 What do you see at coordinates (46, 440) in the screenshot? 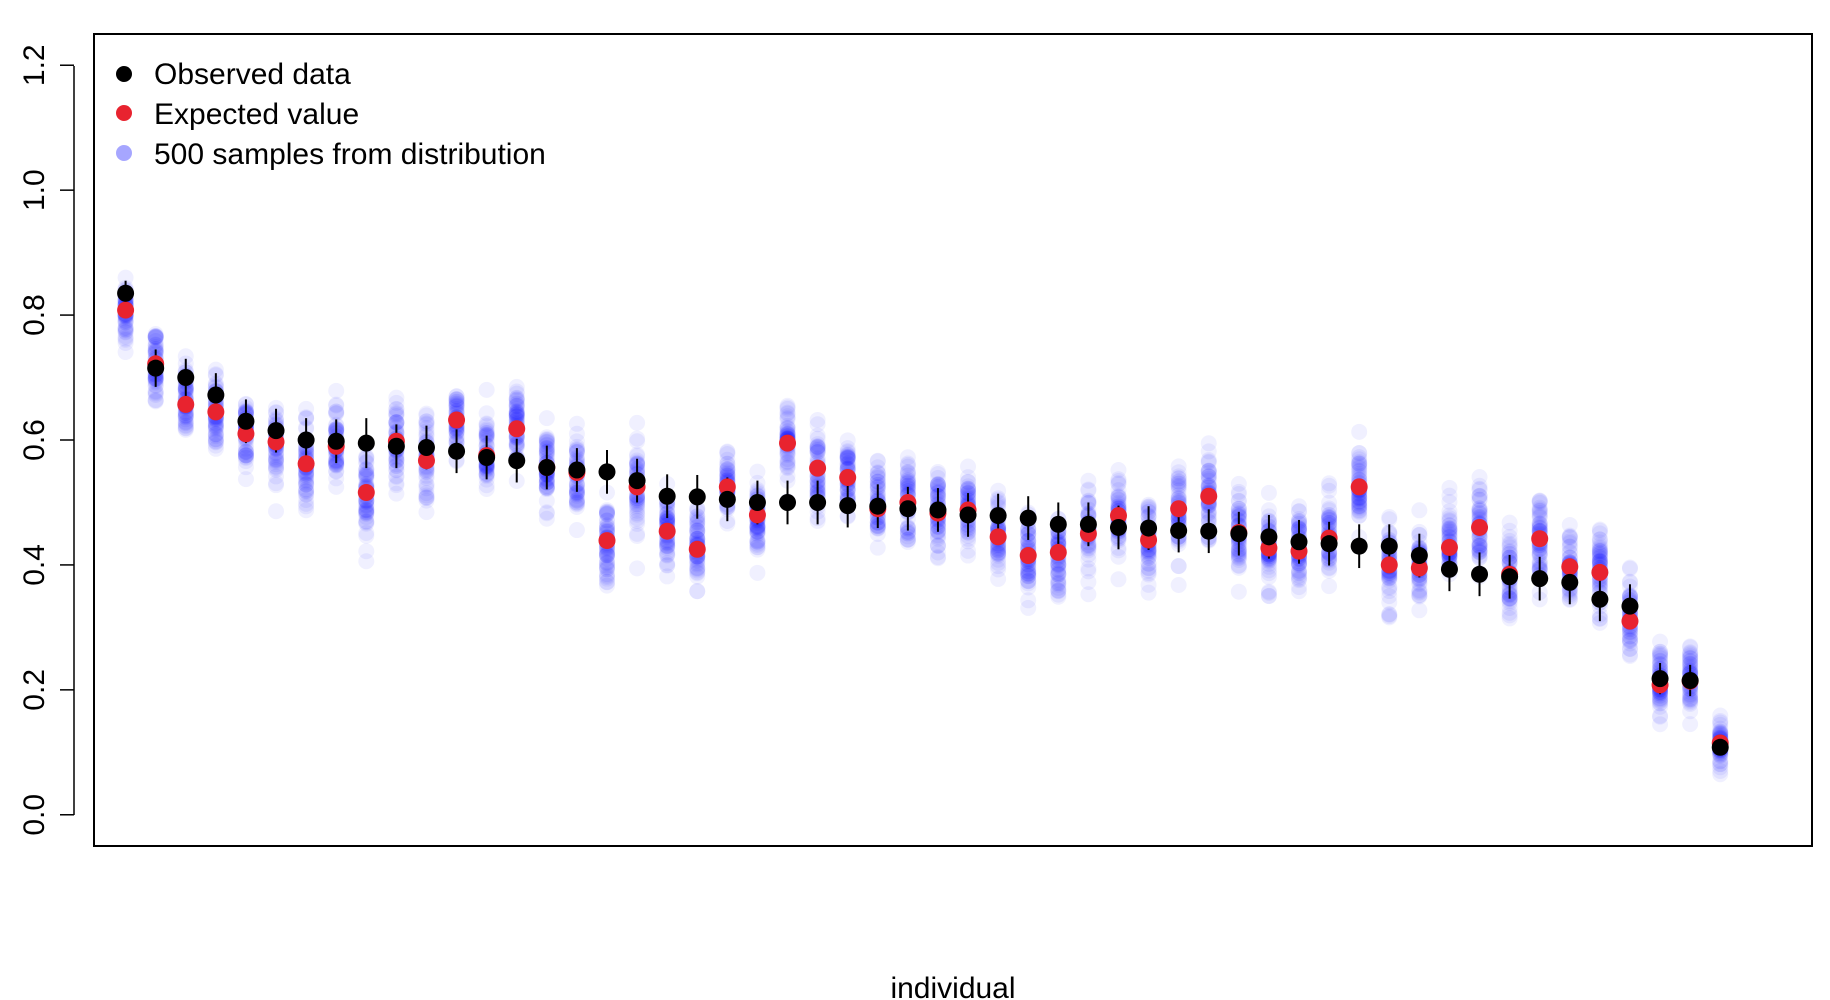
I see `y-axis: 0.0 0.2 0.4 0.6 0.8 1.0 1.2` at bounding box center [46, 440].